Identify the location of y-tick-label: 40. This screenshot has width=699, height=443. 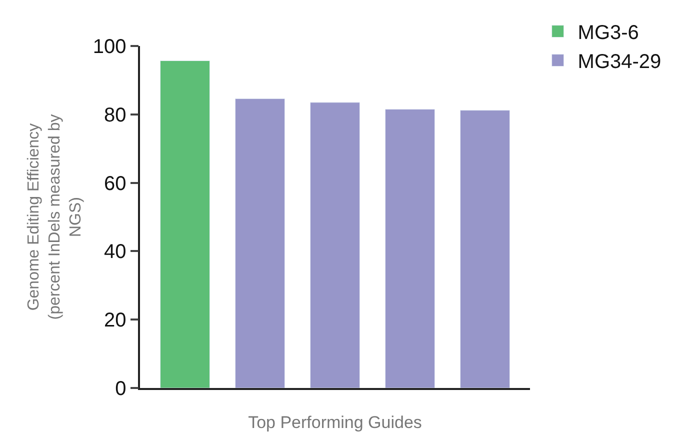
(115, 252).